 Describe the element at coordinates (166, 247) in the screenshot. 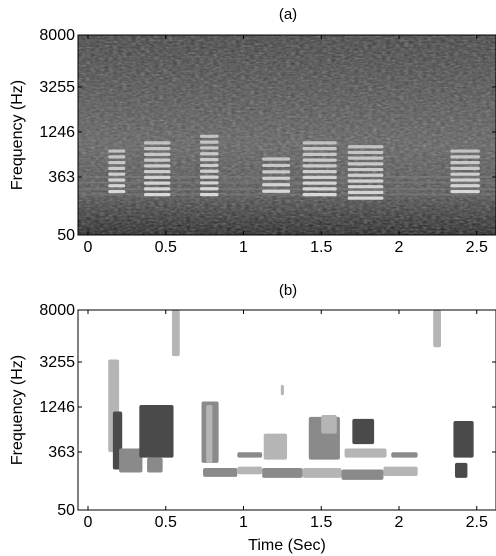

I see `x-tick-label: 0.5` at that location.